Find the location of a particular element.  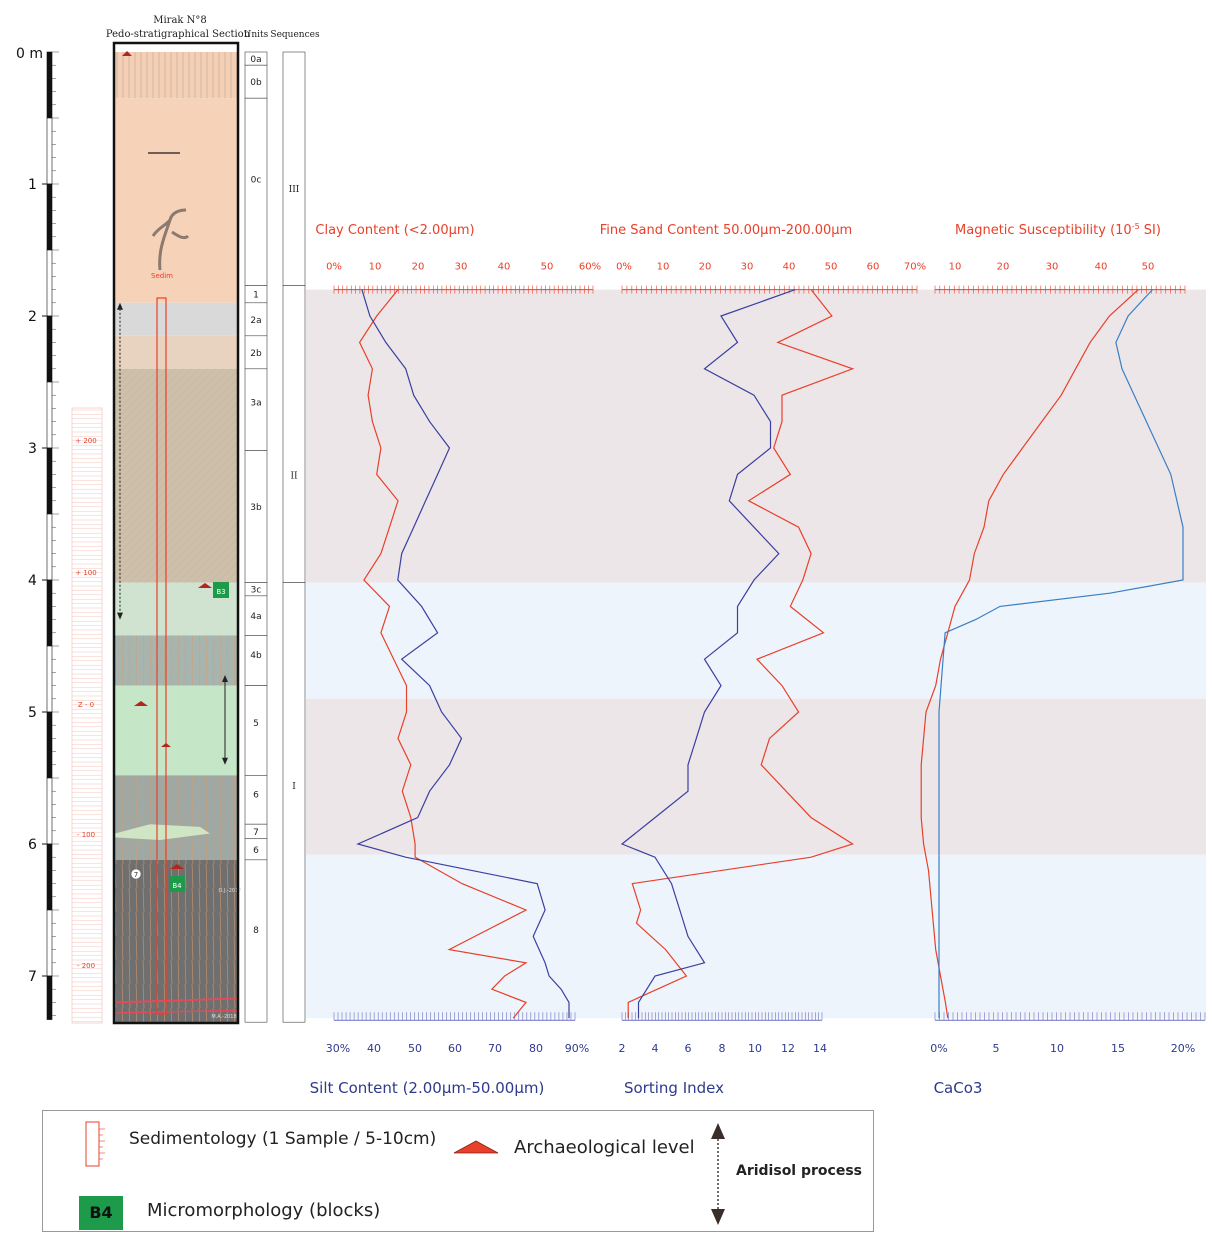

unit-label: 3b is located at coordinates (256, 508).